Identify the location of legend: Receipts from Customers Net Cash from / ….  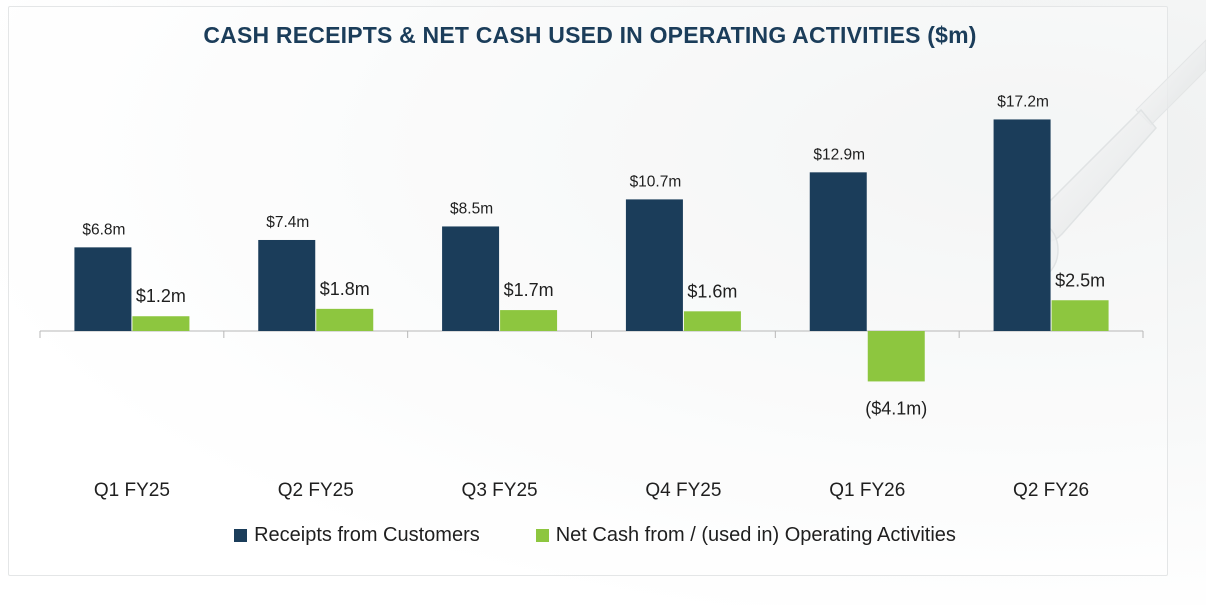
(595, 535).